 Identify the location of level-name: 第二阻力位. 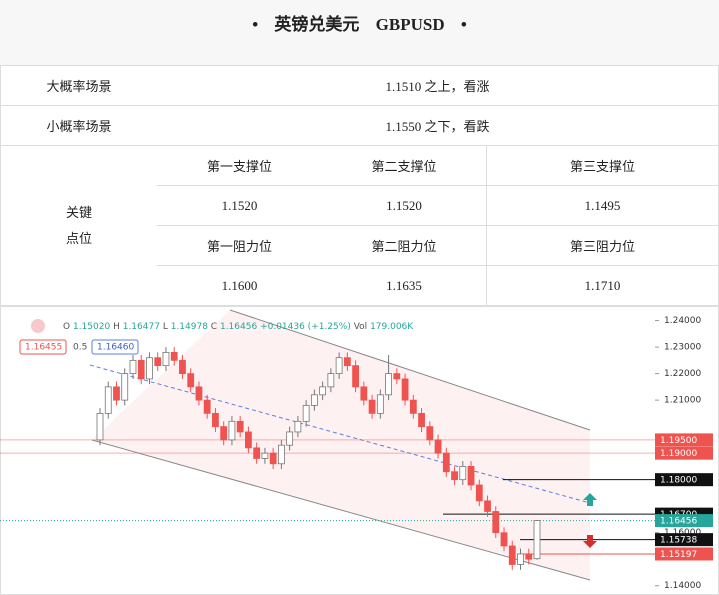
(404, 246).